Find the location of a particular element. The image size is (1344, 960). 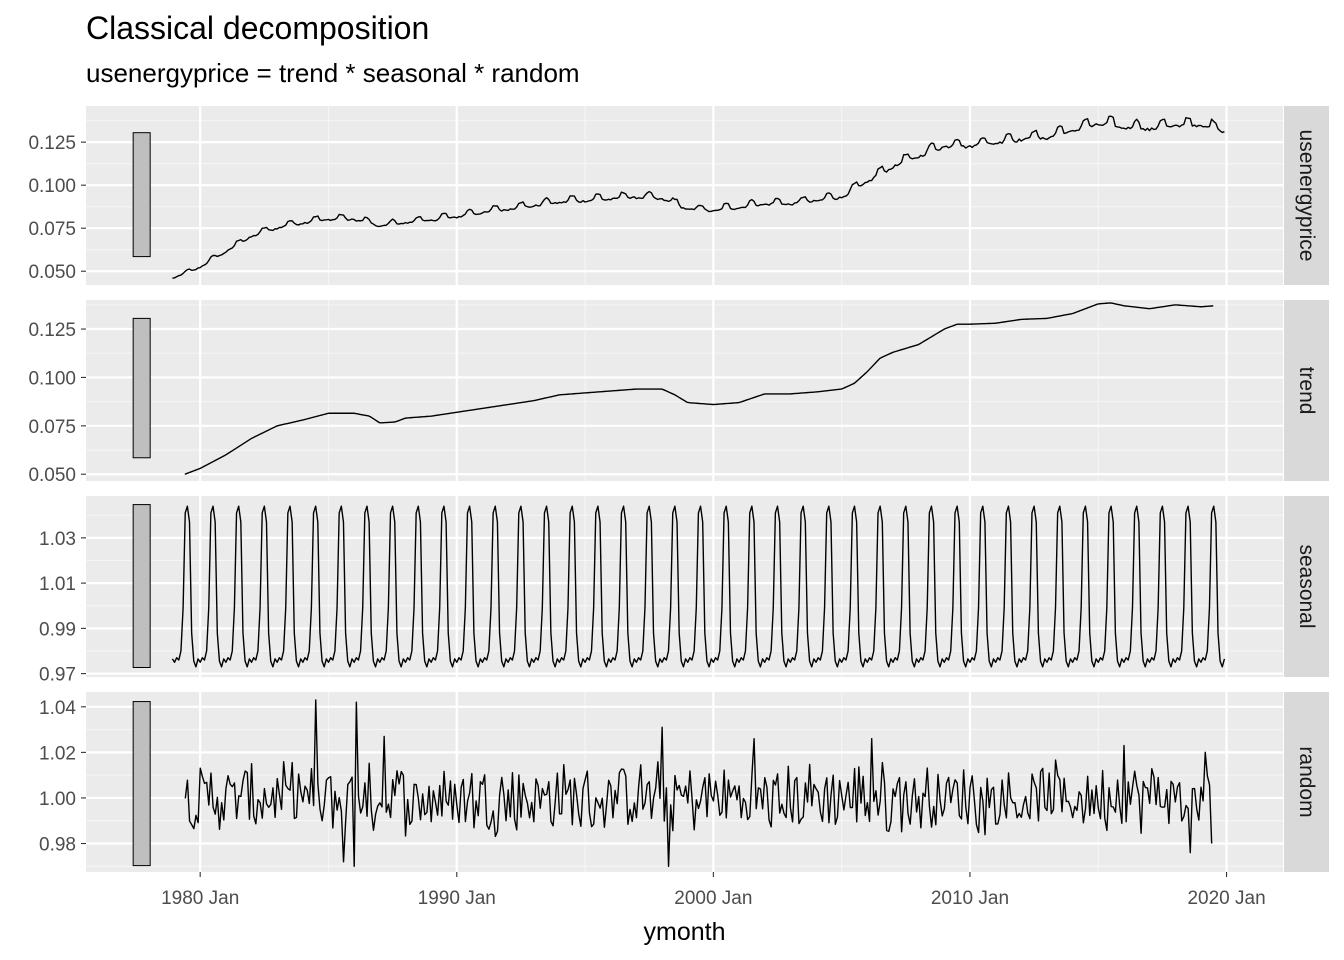

x-tick-label: 2020 Jan is located at coordinates (1226, 898).